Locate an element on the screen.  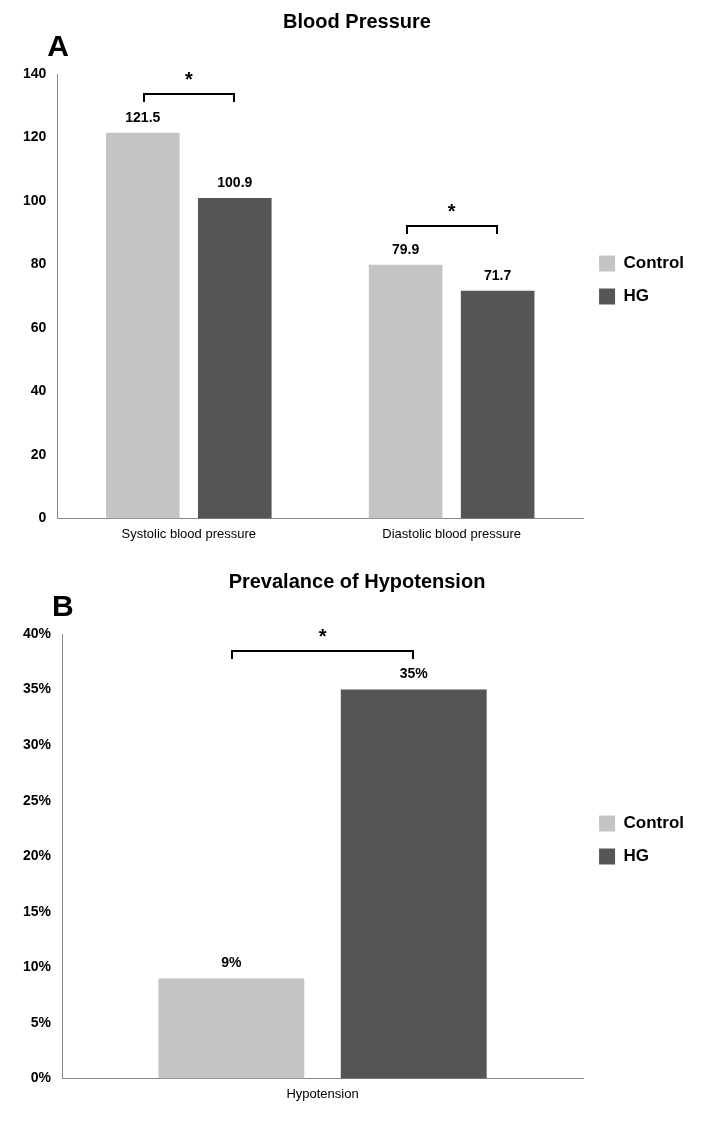
y-tick-label: 80 is located at coordinates (38, 263).